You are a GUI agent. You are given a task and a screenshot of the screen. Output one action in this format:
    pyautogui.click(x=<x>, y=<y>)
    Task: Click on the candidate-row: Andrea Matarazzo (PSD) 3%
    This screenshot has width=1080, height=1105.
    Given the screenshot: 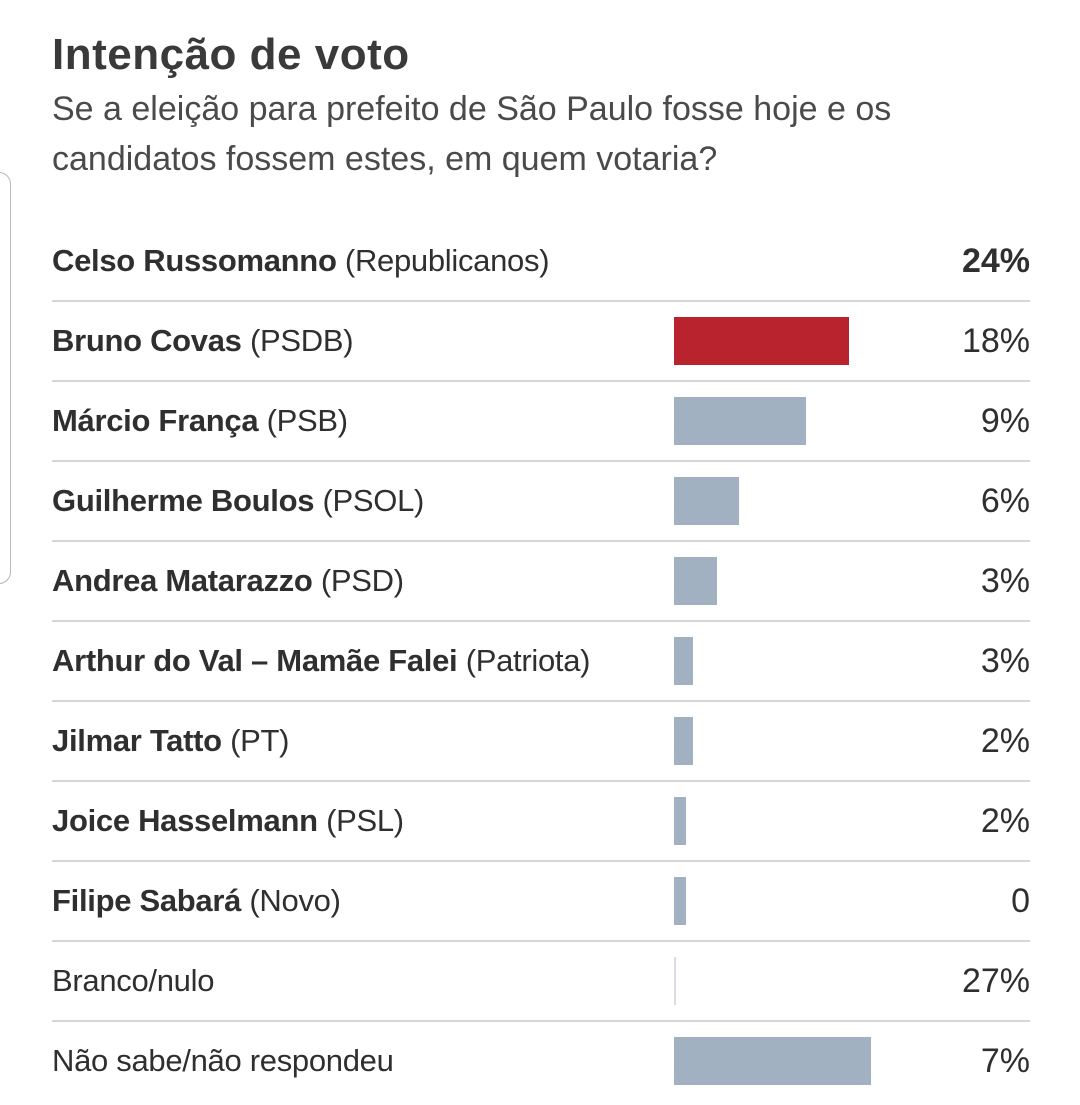 What is the action you would take?
    pyautogui.click(x=541, y=582)
    